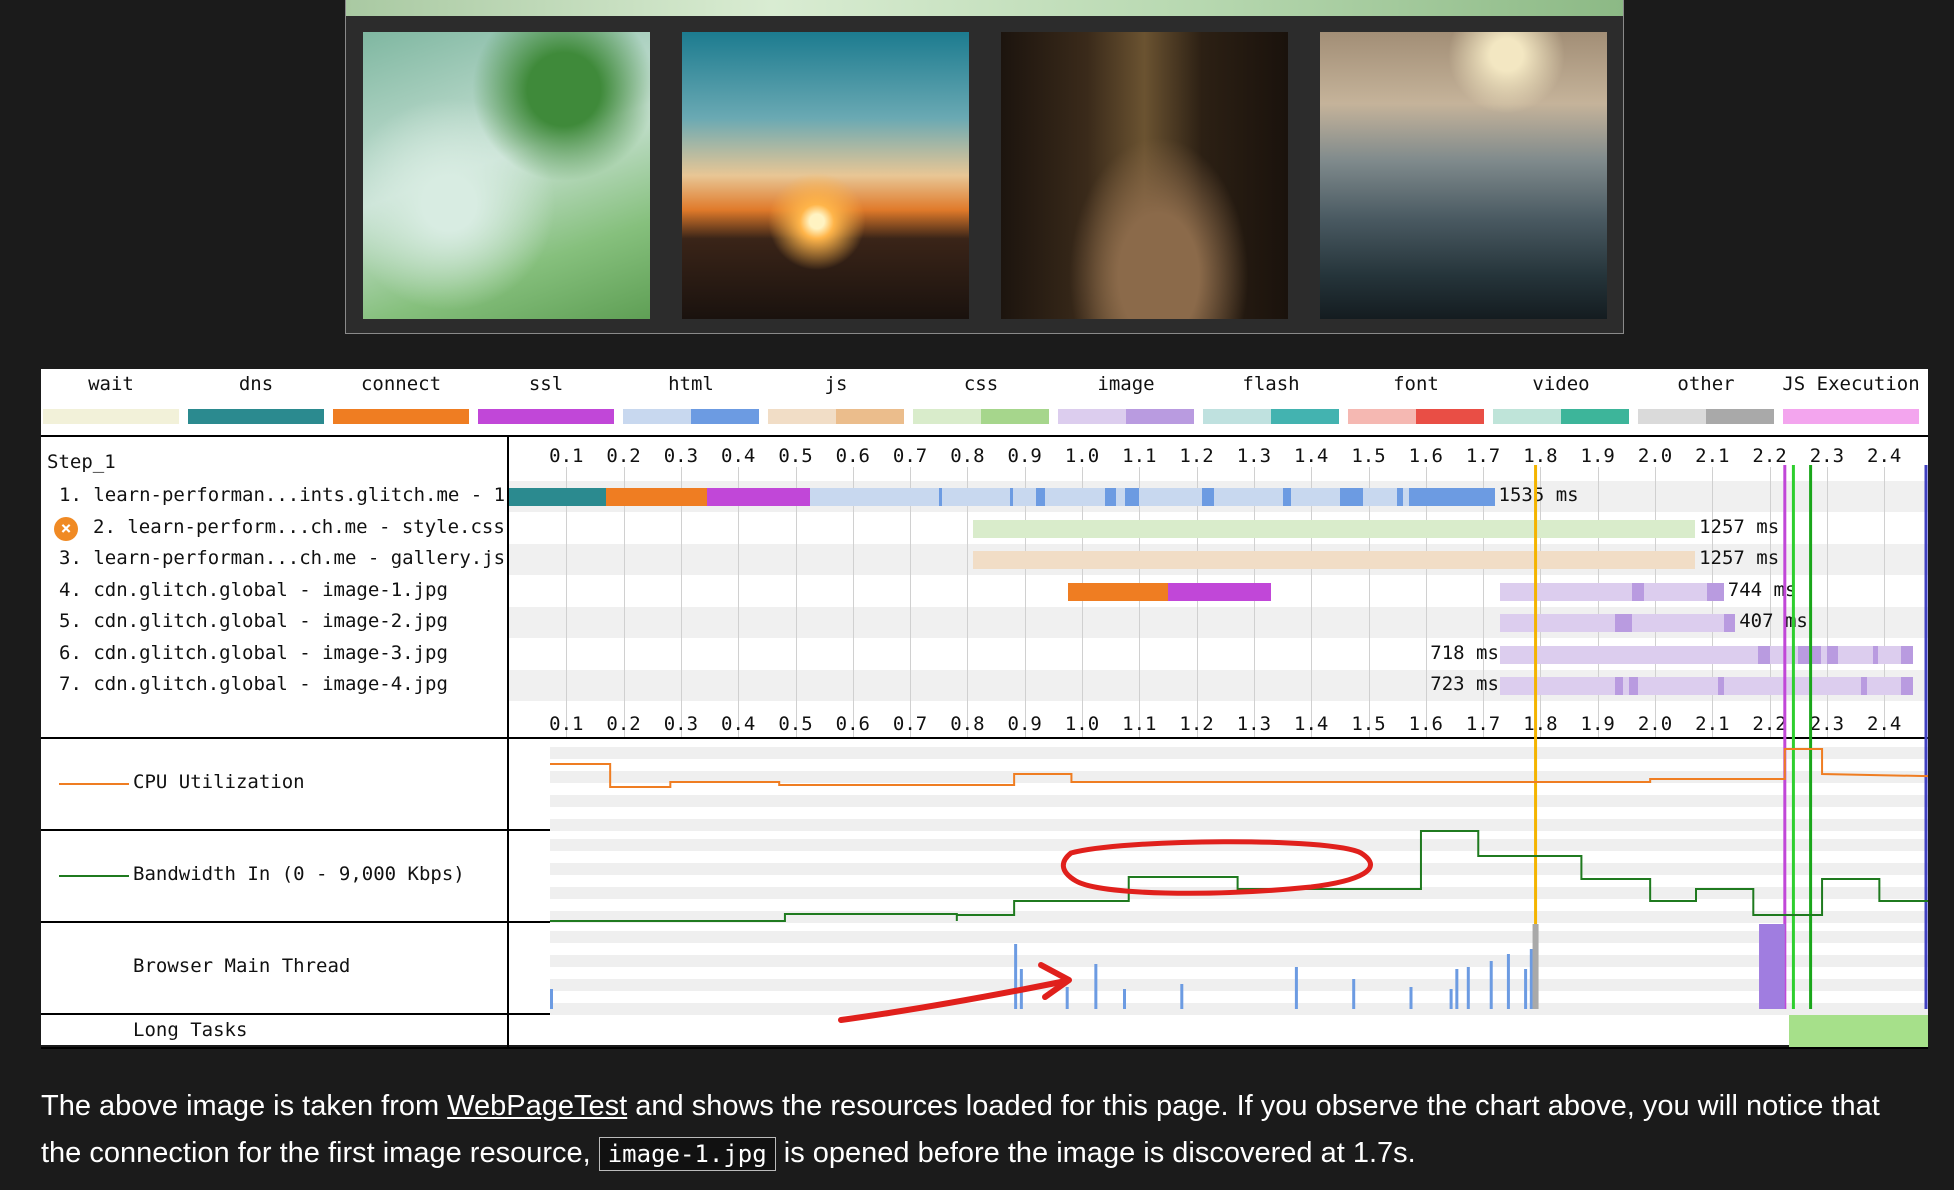  What do you see at coordinates (623, 456) in the screenshot?
I see `tick-label-top: 0.2` at bounding box center [623, 456].